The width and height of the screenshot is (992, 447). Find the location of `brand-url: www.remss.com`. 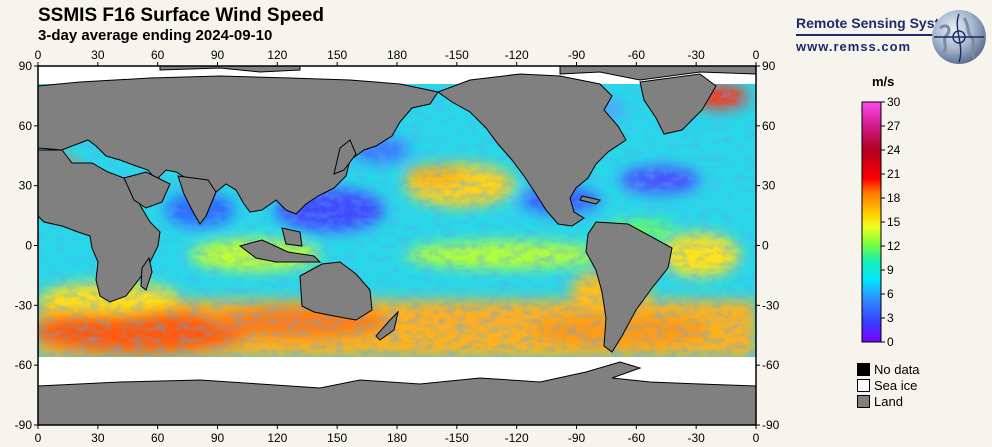

brand-url: www.remss.com is located at coordinates (854, 46).